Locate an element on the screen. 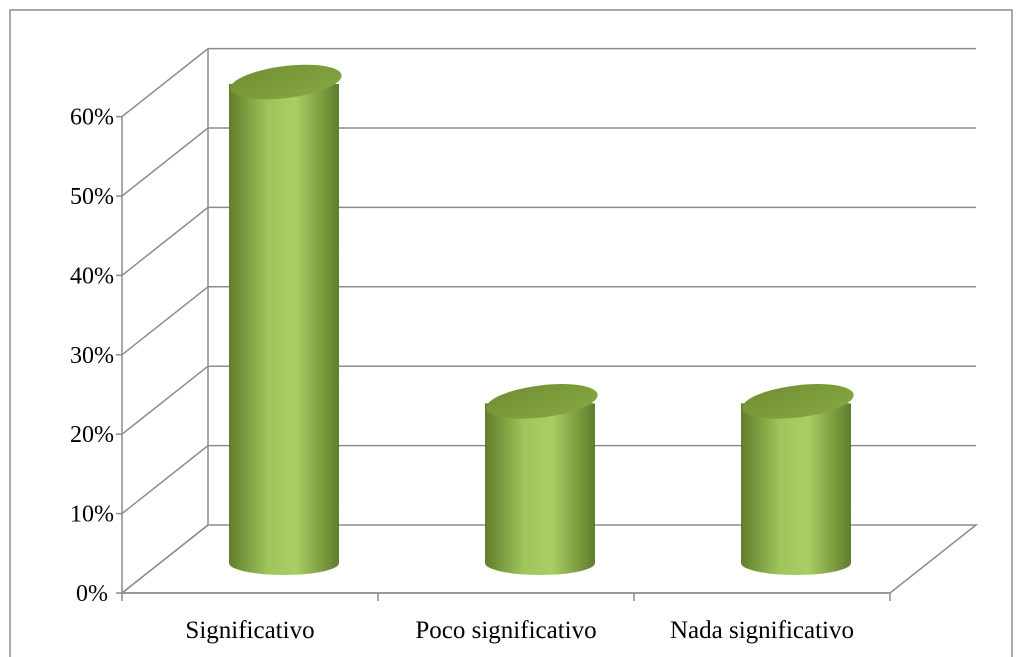 The height and width of the screenshot is (657, 1022). y-tick-label: 50% is located at coordinates (92, 197).